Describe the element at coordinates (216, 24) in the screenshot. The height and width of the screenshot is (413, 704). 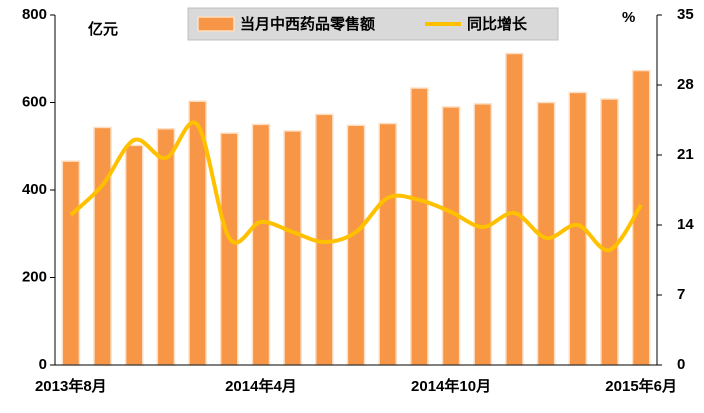
I see `legend-swatch` at that location.